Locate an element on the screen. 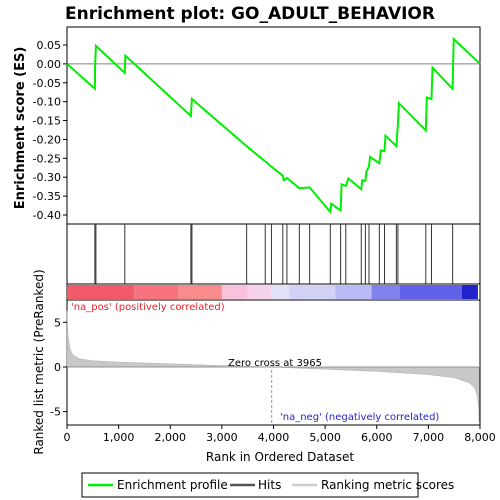 The image size is (500, 500). es-y-tick-label: -0.40 is located at coordinates (47, 215).